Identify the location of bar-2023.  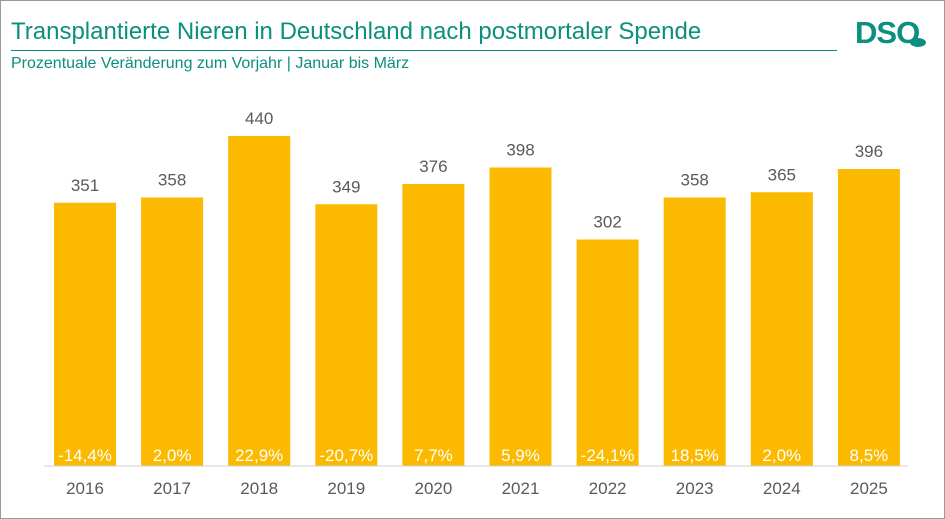
(694, 331).